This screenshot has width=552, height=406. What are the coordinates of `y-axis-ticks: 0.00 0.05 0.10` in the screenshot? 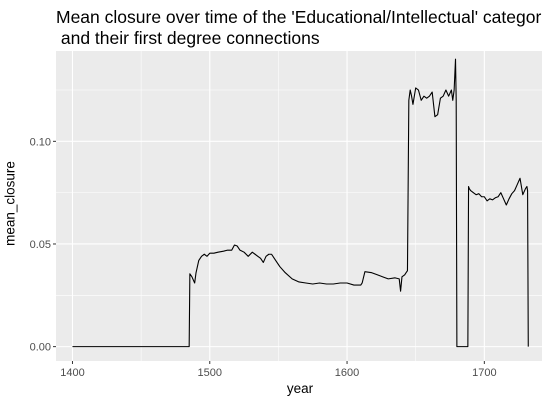 It's located at (43, 245).